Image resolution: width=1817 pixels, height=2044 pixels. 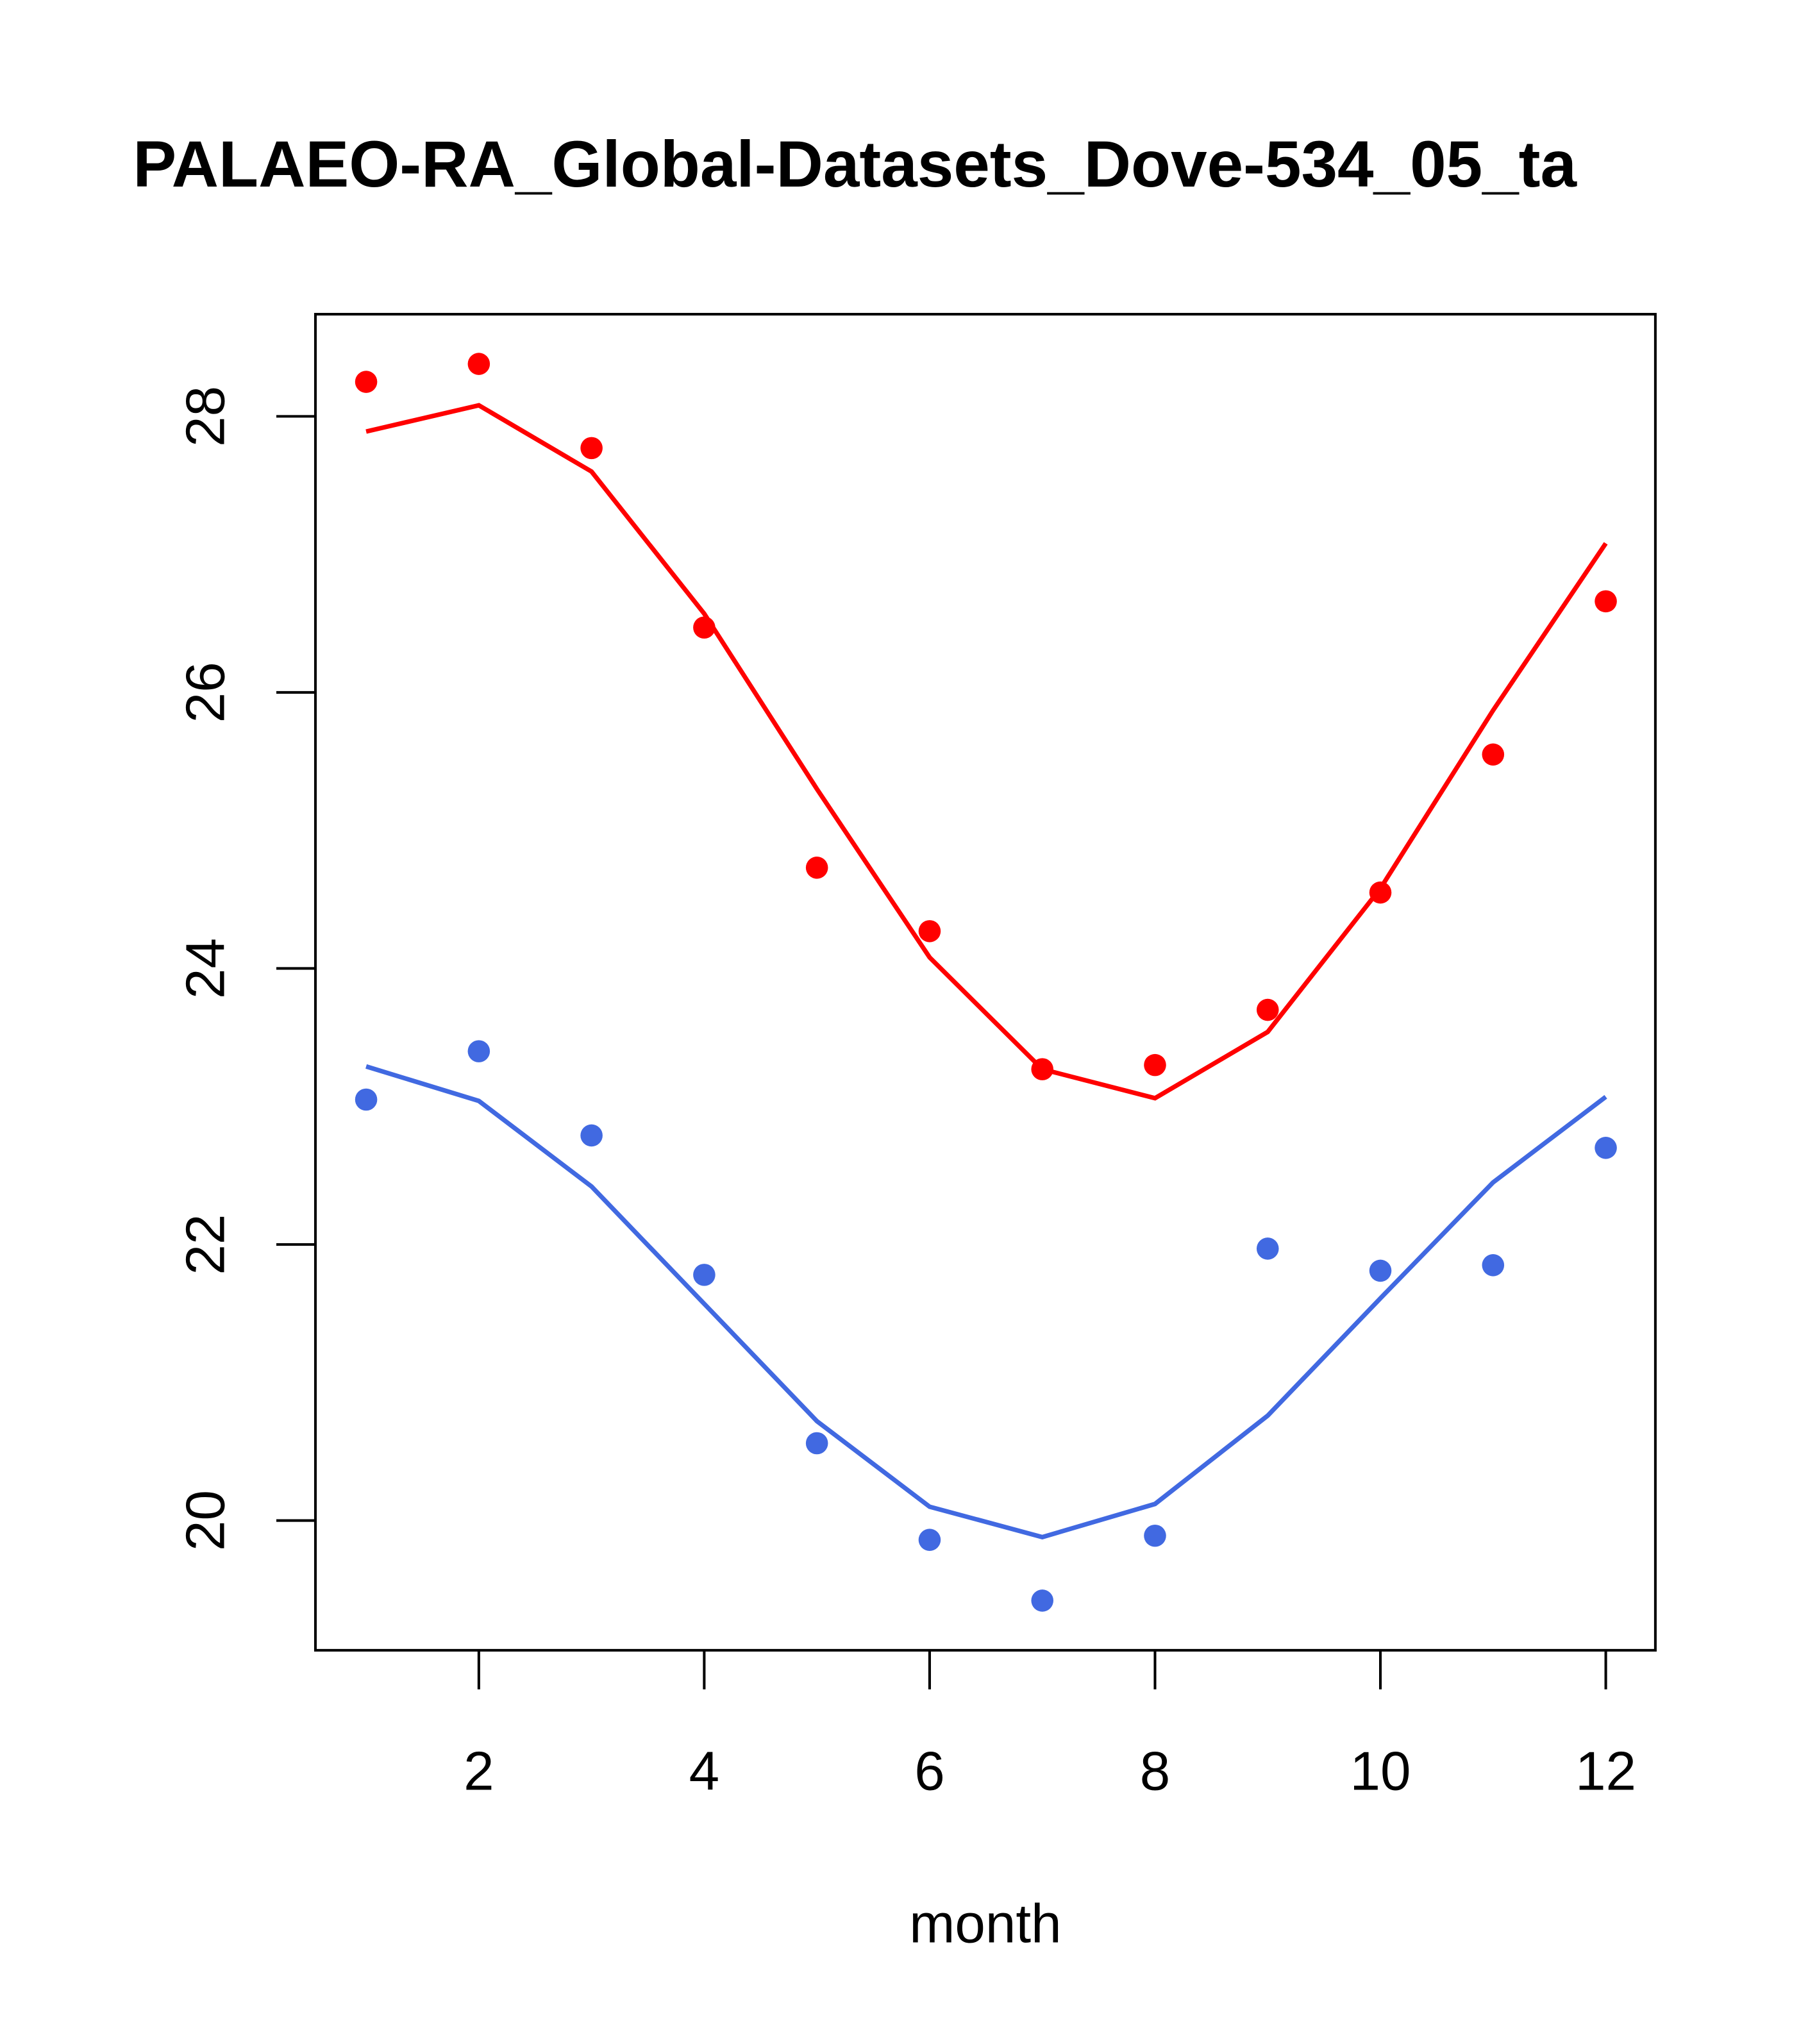 What do you see at coordinates (1381, 1772) in the screenshot?
I see `x-tick-label: 10` at bounding box center [1381, 1772].